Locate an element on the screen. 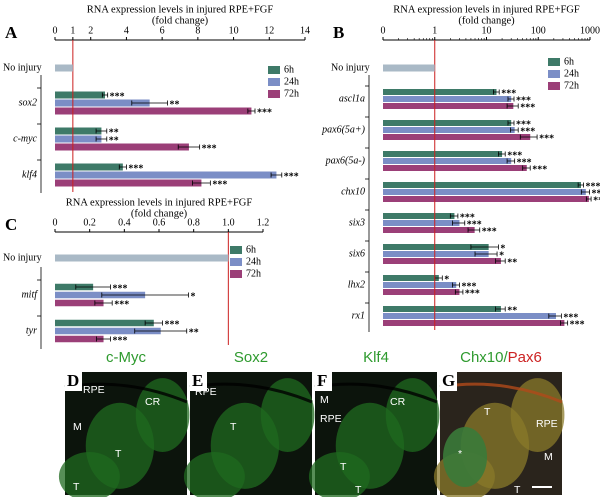 The width and height of the screenshot is (600, 497). x-tick-label: 0.8 is located at coordinates (193, 222).